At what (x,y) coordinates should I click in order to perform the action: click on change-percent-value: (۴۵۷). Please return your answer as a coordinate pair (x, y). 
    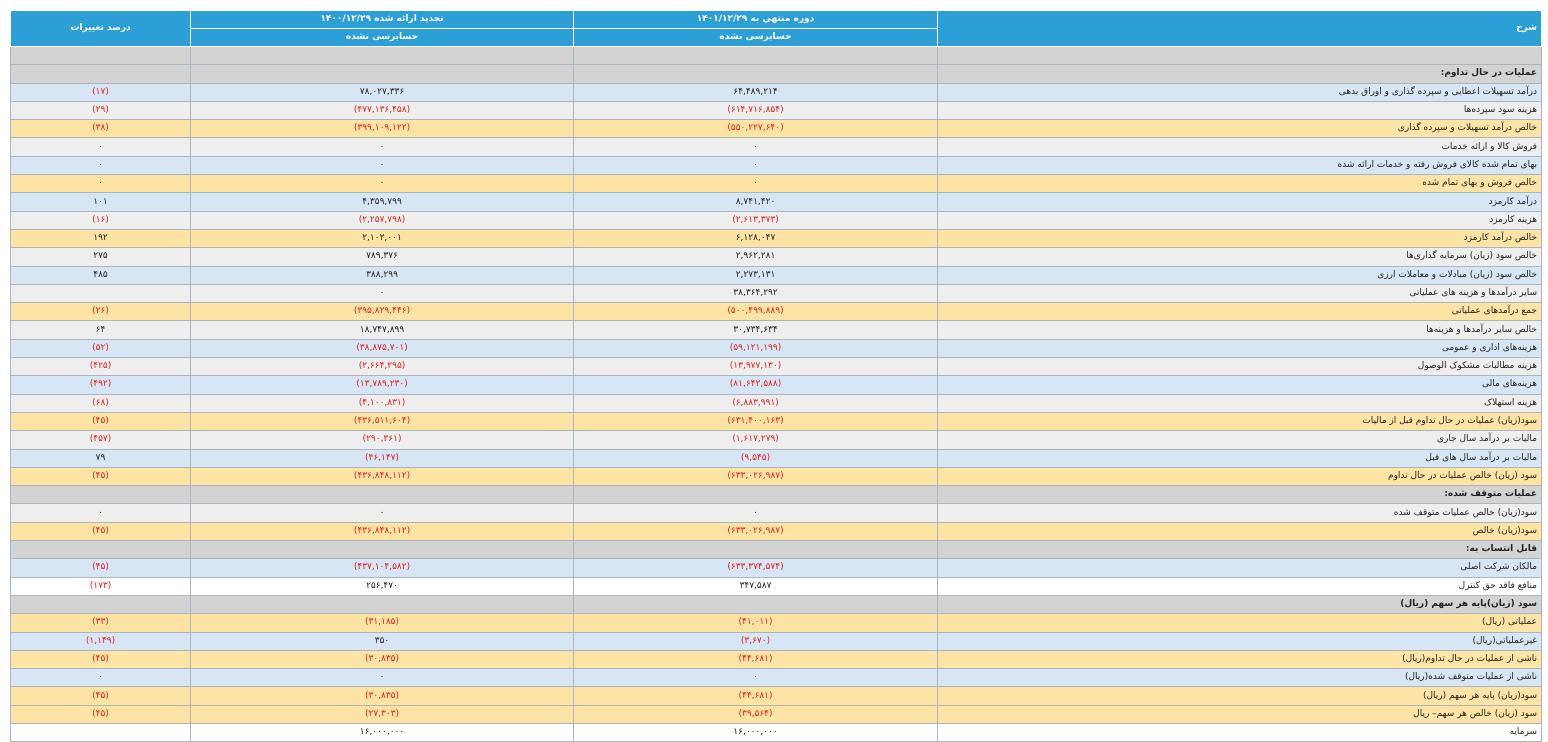
    Looking at the image, I should click on (100, 440).